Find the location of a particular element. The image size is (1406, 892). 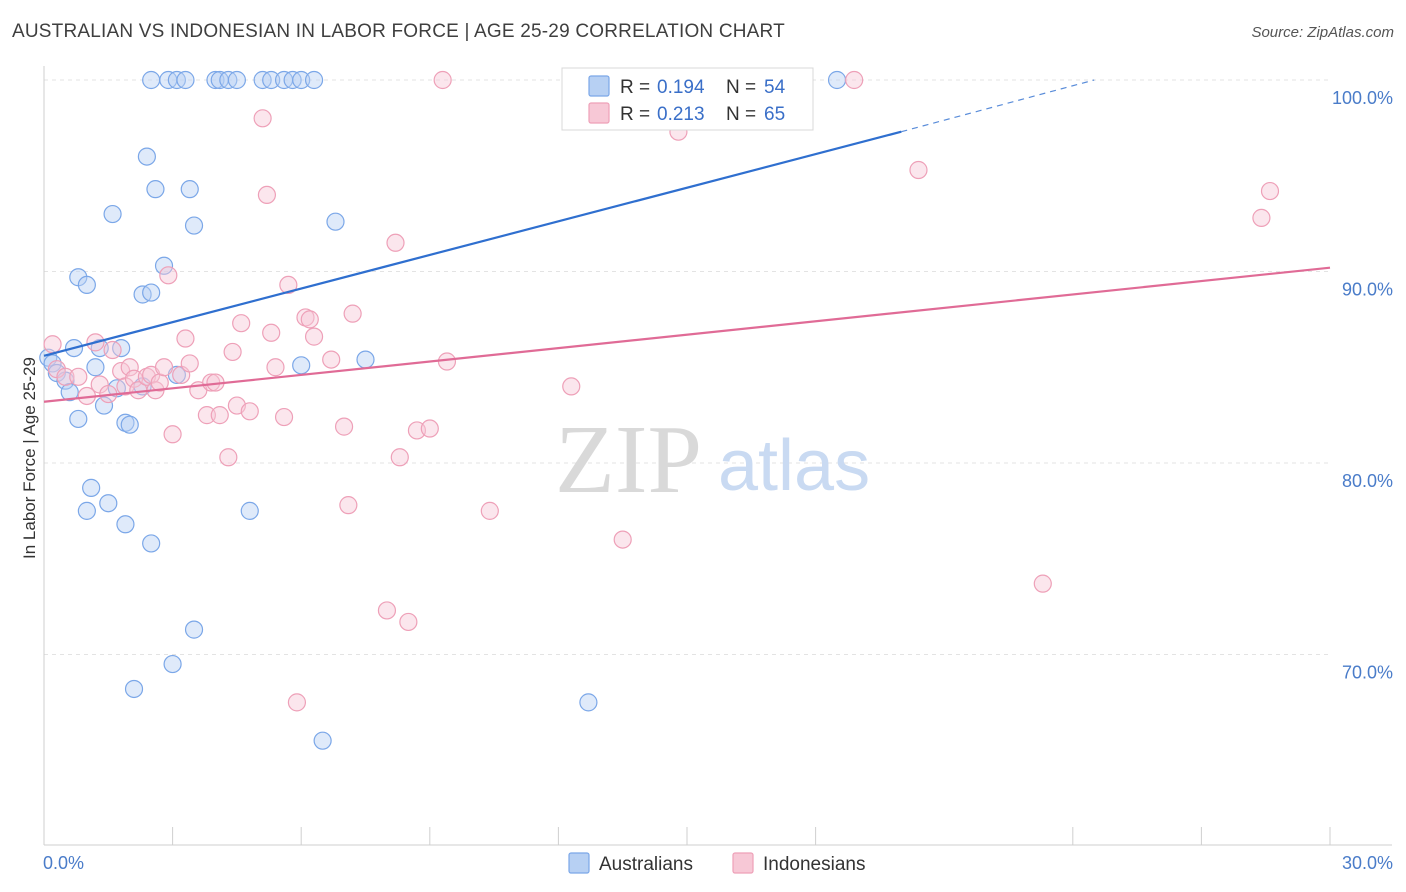

y-tick-label: 100.0% is located at coordinates (1362, 98).